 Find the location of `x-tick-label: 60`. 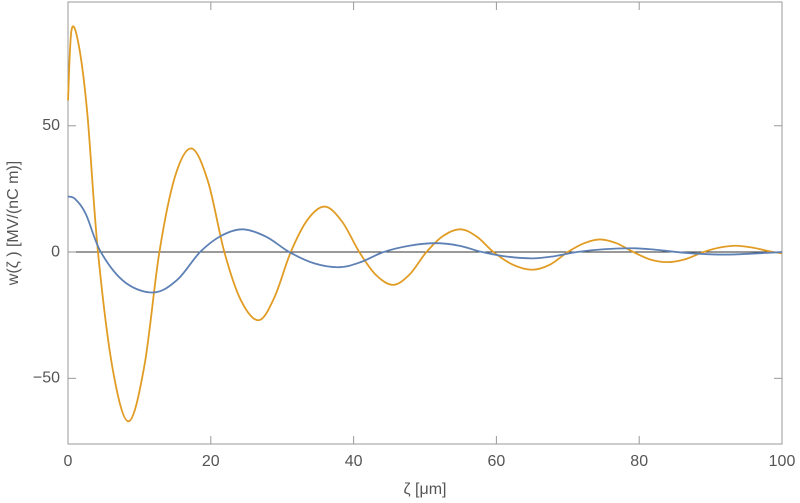

x-tick-label: 60 is located at coordinates (497, 461).